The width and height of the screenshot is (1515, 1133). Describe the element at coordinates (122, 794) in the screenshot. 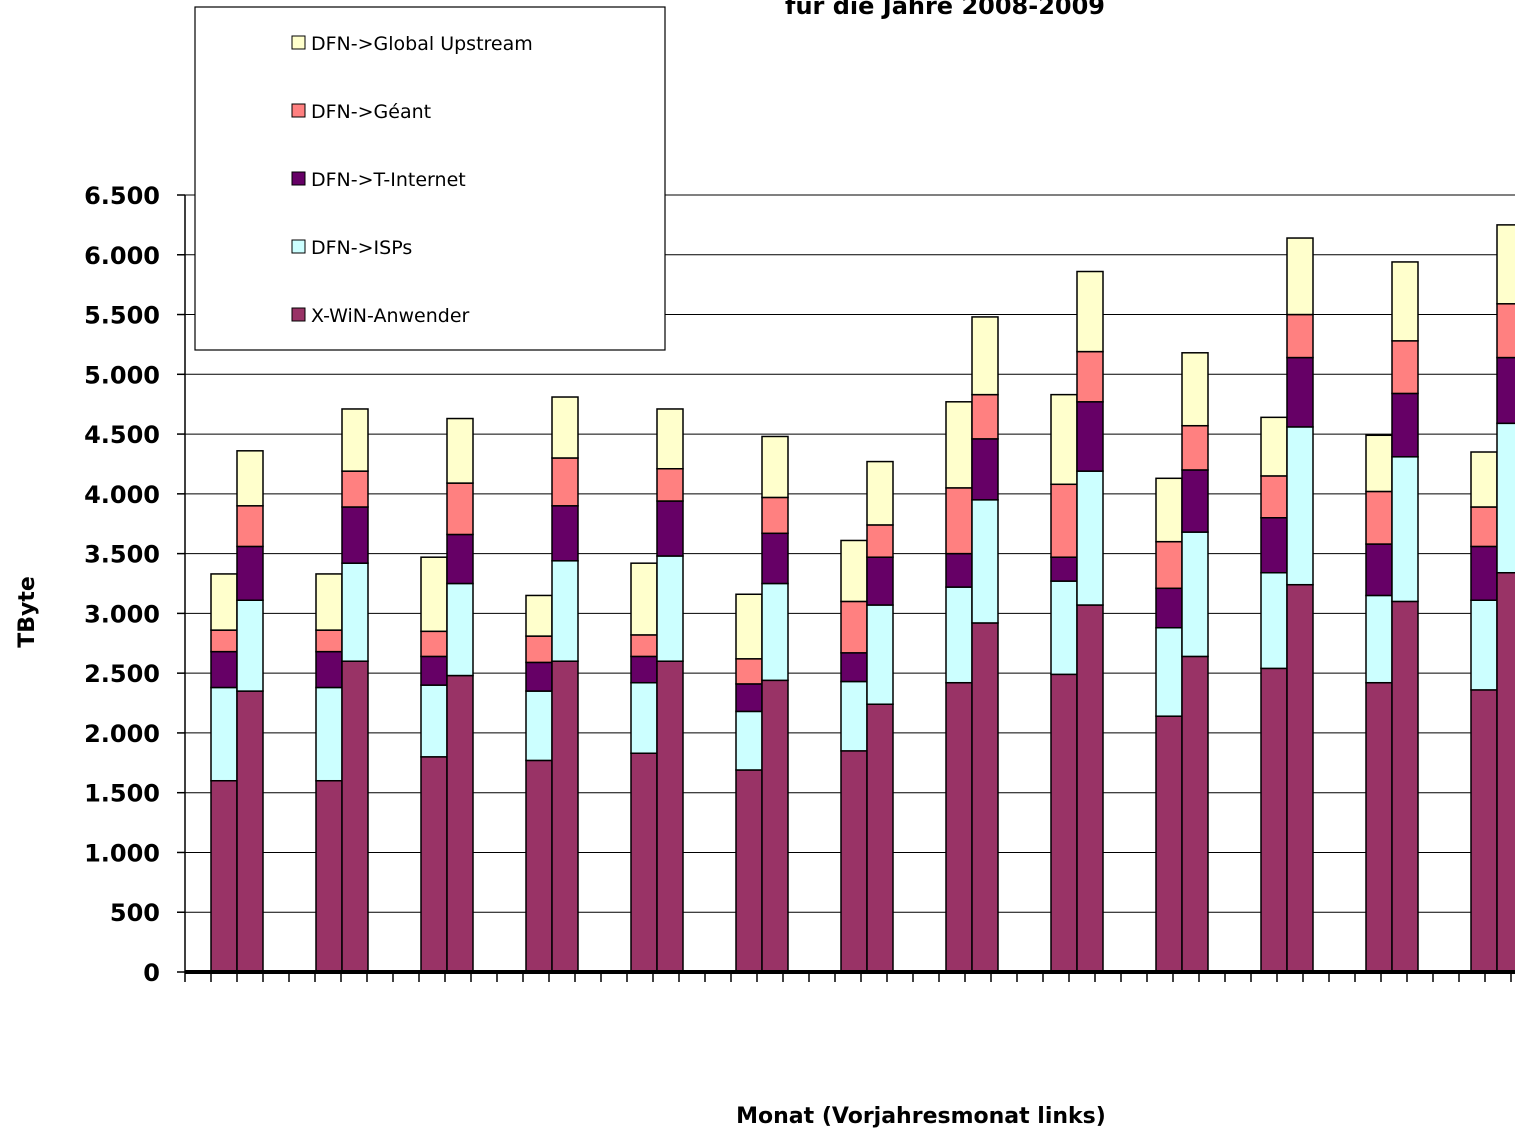

I see `y-tick-label: 1.500` at that location.